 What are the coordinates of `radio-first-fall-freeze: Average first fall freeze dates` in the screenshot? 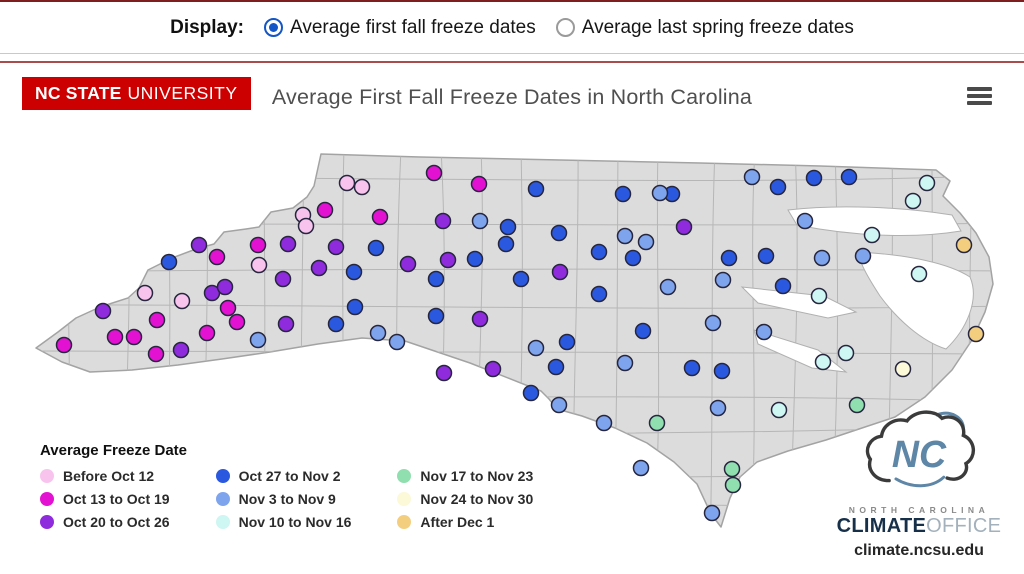 It's located at (400, 28).